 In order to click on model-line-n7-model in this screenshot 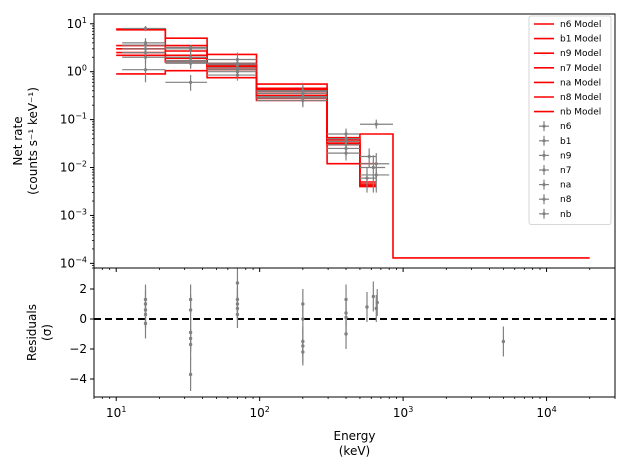, I will do `click(246, 127)`.